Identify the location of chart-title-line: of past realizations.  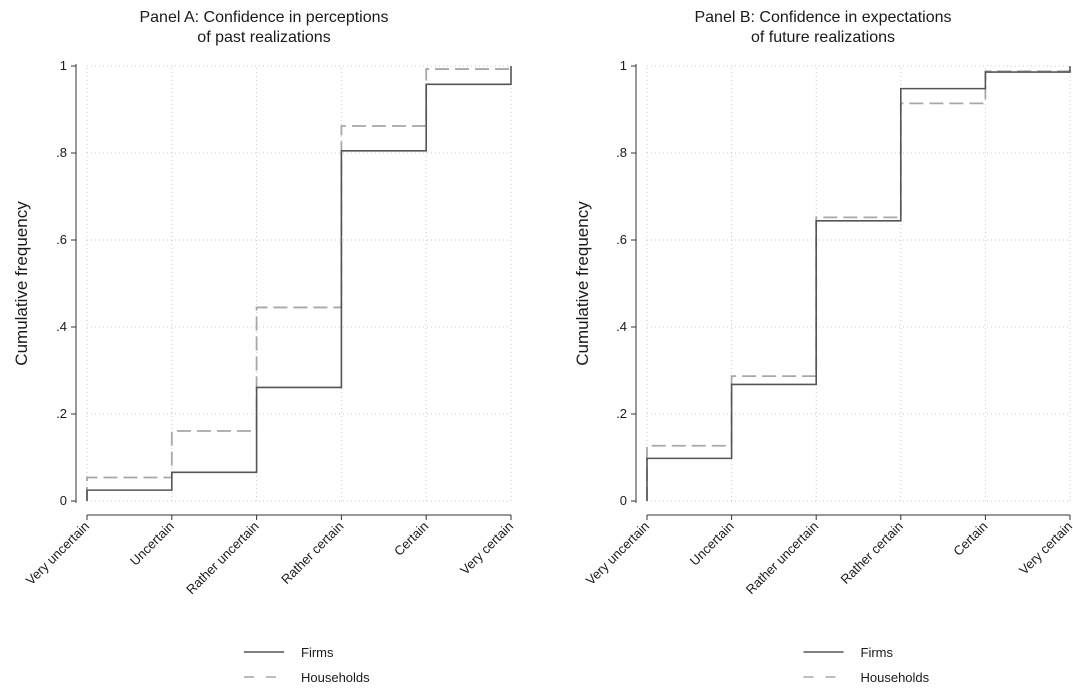
(263, 37).